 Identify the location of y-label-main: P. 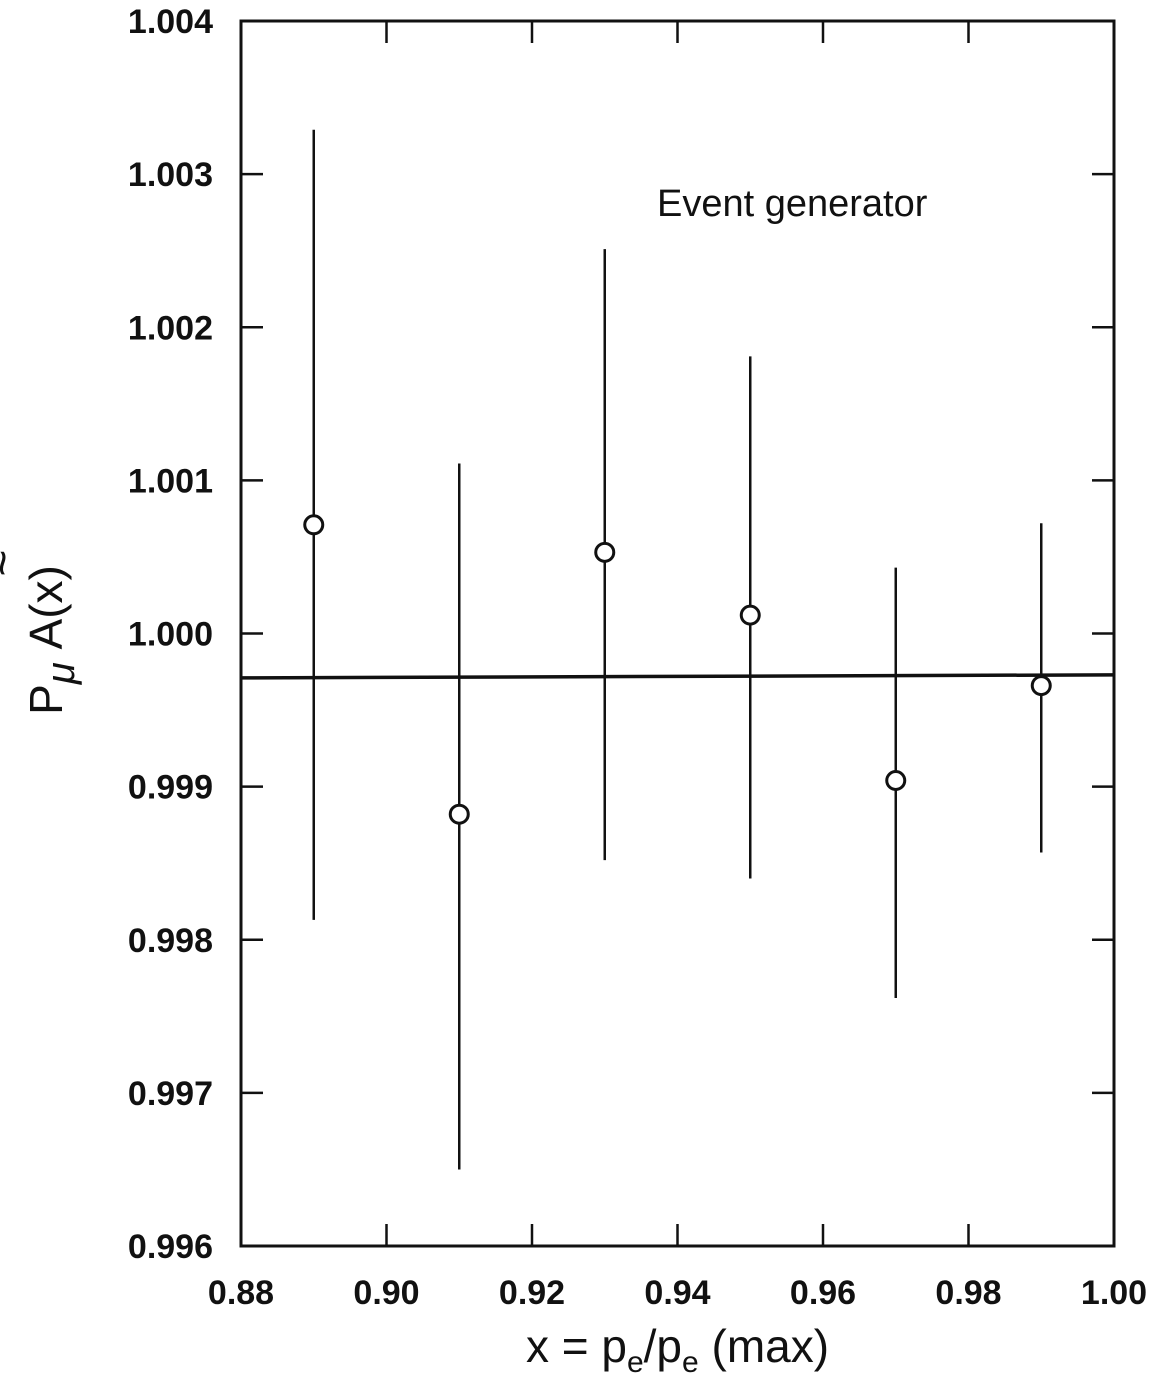
(46, 699).